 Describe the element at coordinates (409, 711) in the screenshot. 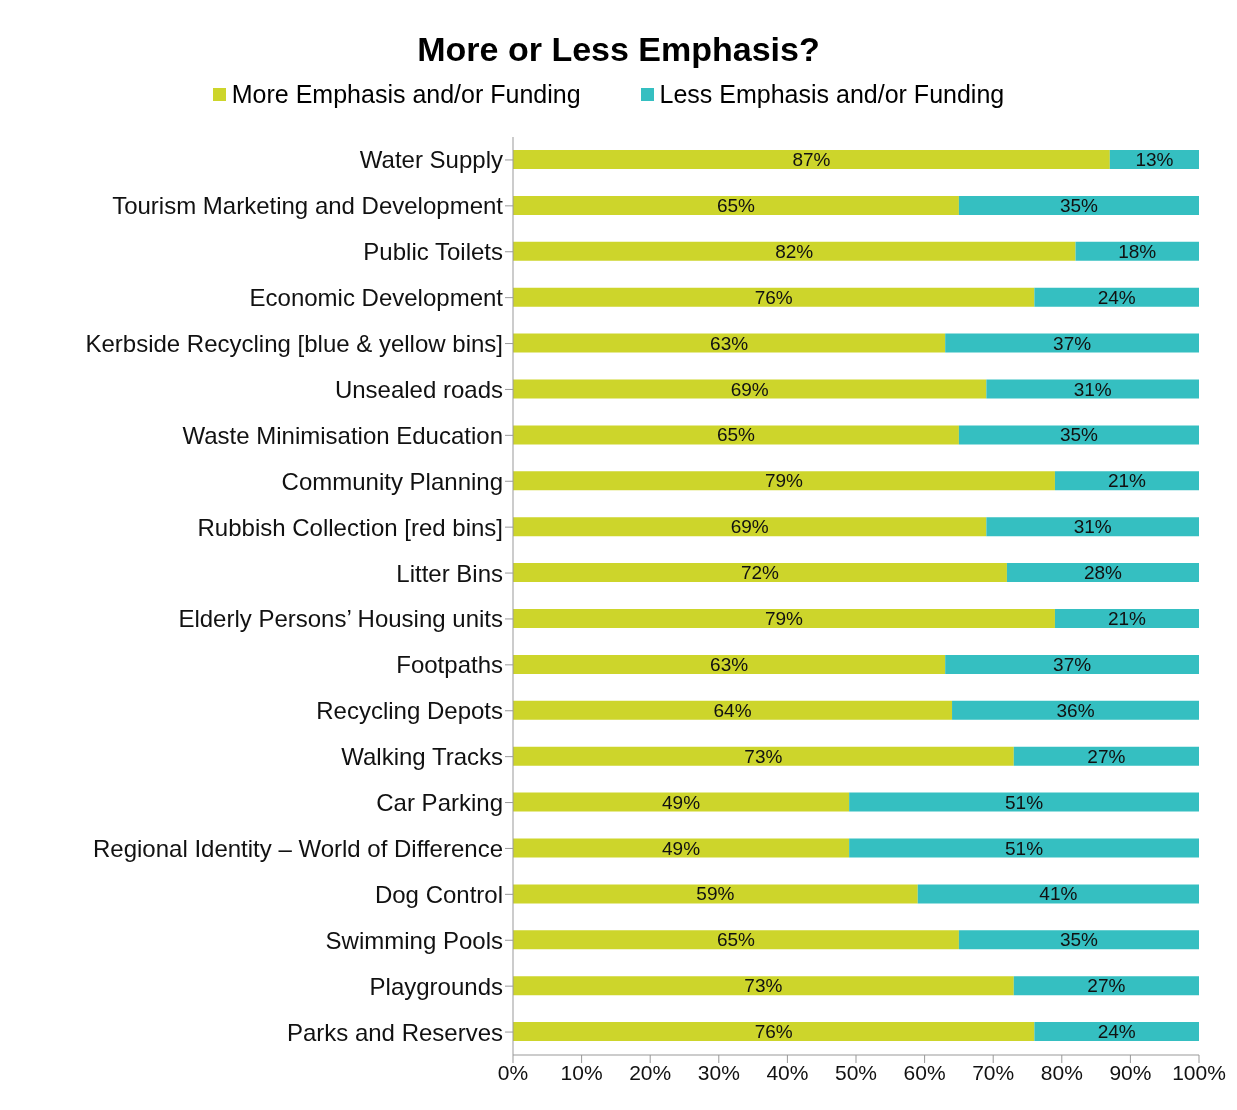

I see `y-tick-label: Recycling Depots` at that location.